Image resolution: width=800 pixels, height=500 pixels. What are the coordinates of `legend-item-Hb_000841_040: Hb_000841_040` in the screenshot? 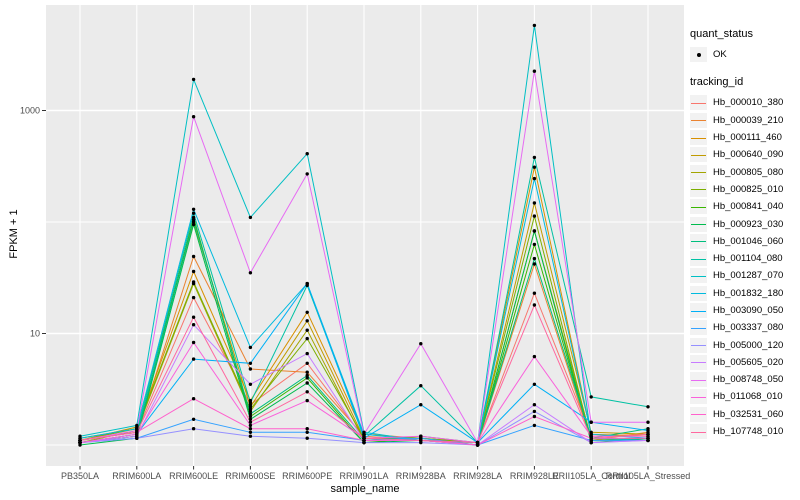 It's located at (745, 206).